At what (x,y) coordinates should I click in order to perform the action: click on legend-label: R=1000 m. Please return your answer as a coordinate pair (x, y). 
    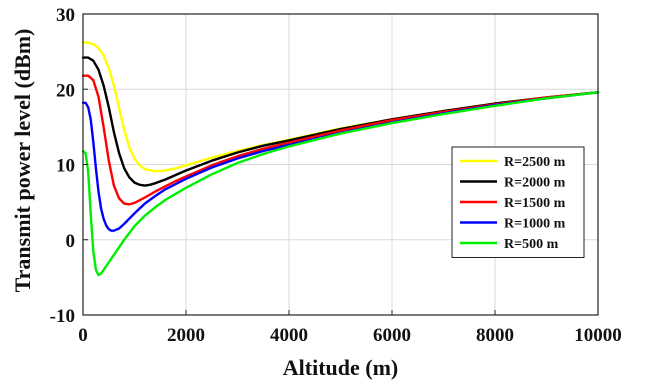
    Looking at the image, I should click on (535, 224).